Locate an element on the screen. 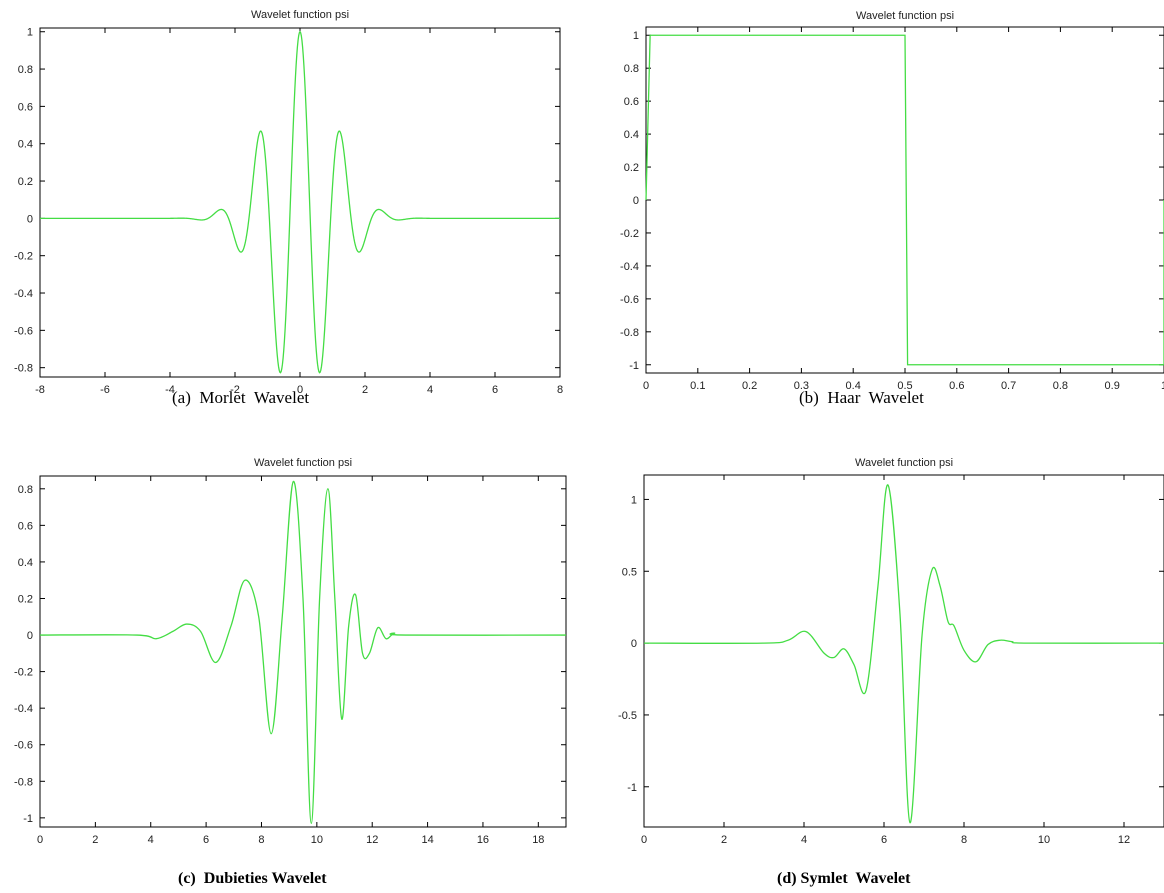 The width and height of the screenshot is (1164, 893). x-tick-label: 0.8 is located at coordinates (1060, 386).